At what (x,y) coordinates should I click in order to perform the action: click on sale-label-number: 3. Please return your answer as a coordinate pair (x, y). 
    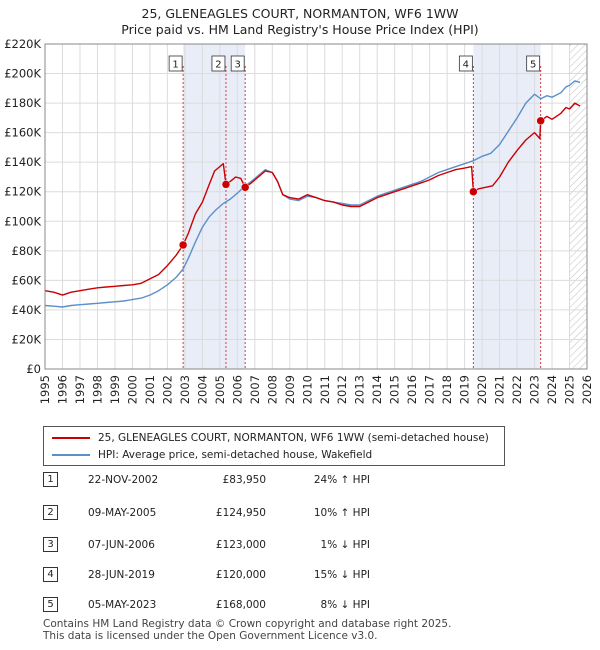
    Looking at the image, I should click on (238, 65).